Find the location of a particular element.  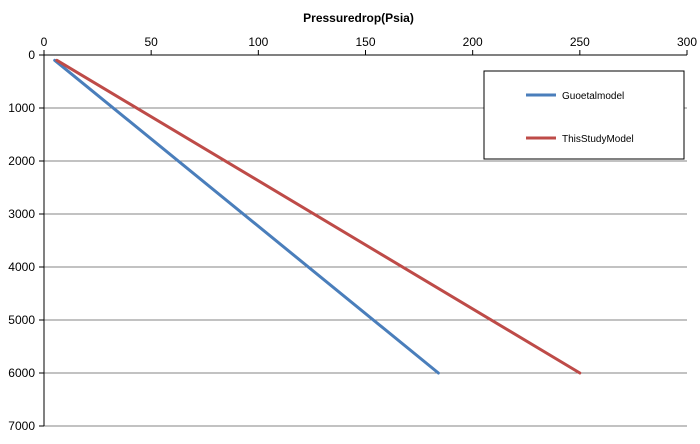

y-tick-label-3000: 3000 is located at coordinates (21, 214).